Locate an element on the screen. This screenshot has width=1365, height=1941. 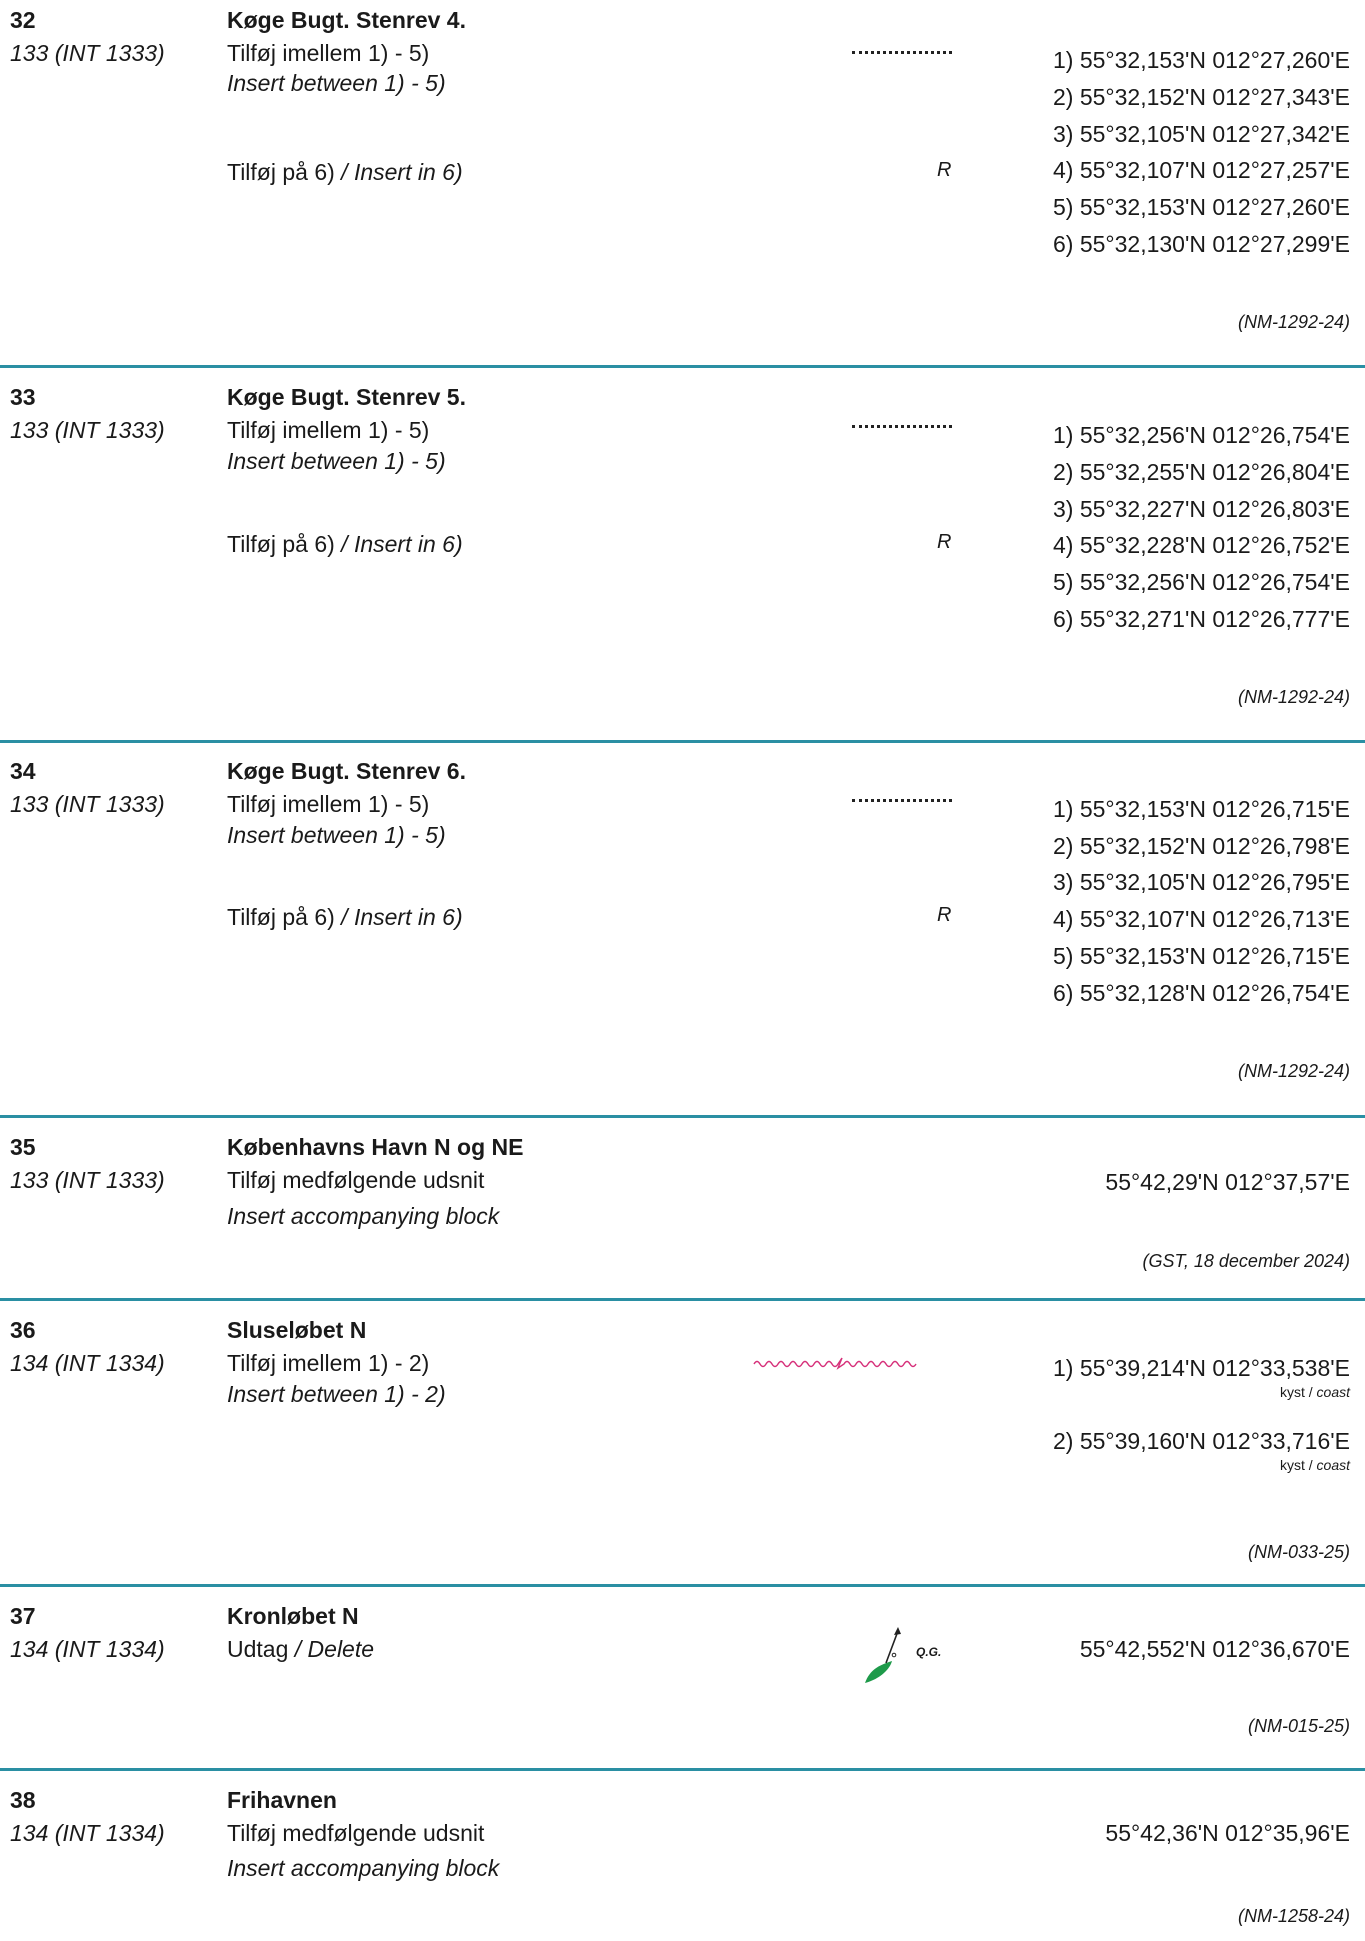
coordinate: 1) 55°32,153'N 012°26,715'E is located at coordinates (1201, 809).